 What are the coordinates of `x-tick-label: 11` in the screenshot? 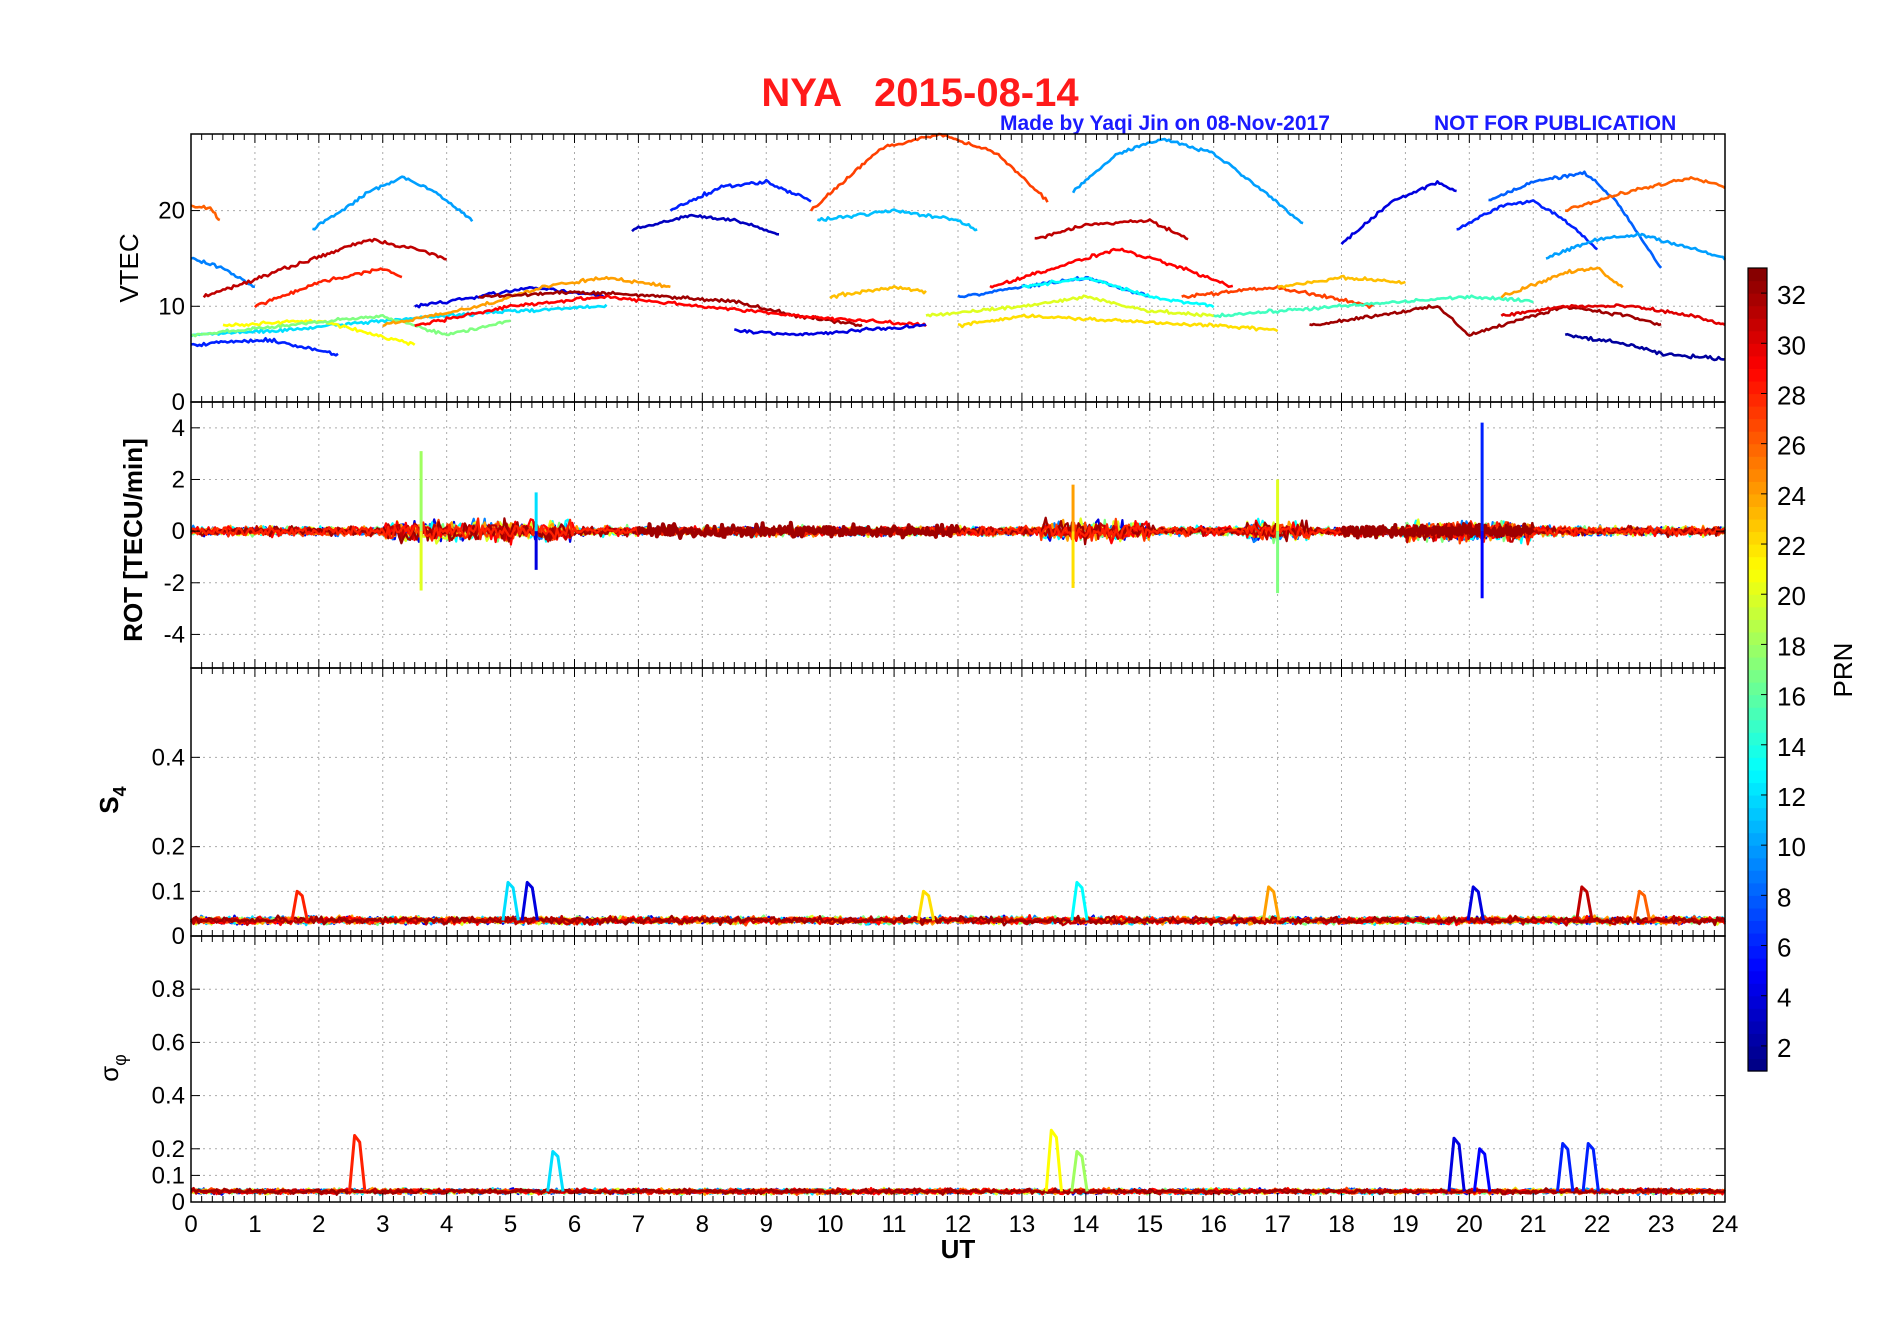 It's located at (894, 1224).